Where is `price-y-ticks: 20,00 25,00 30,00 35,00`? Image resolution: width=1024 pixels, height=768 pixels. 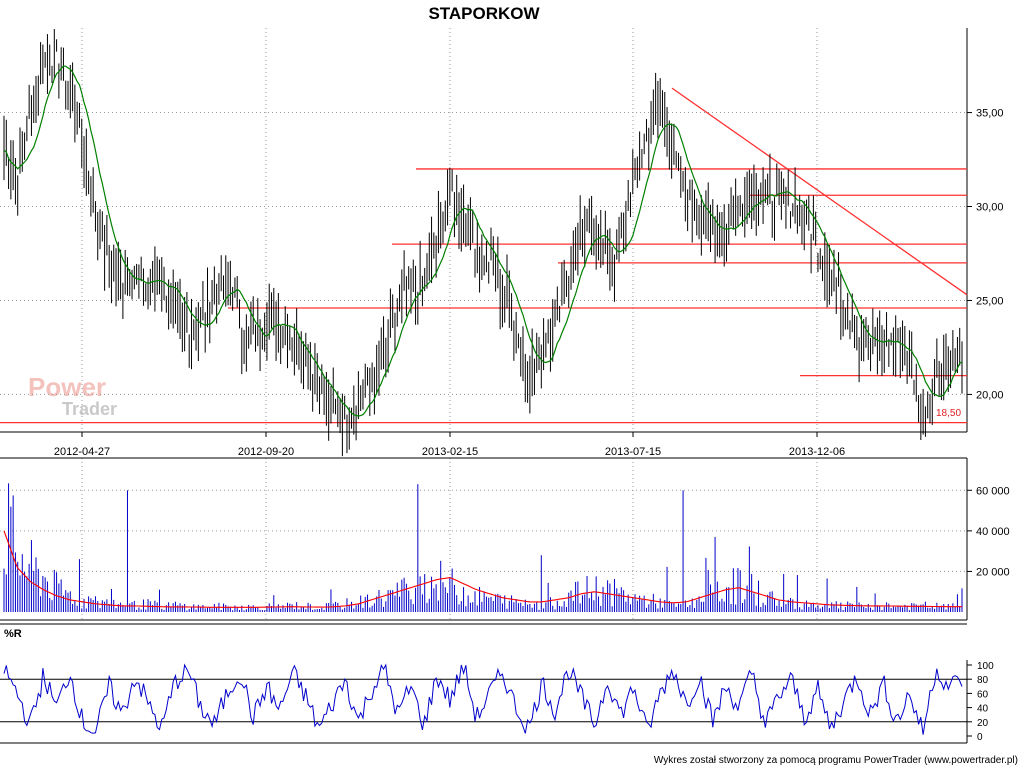 price-y-ticks: 20,00 25,00 30,00 35,00 is located at coordinates (985, 254).